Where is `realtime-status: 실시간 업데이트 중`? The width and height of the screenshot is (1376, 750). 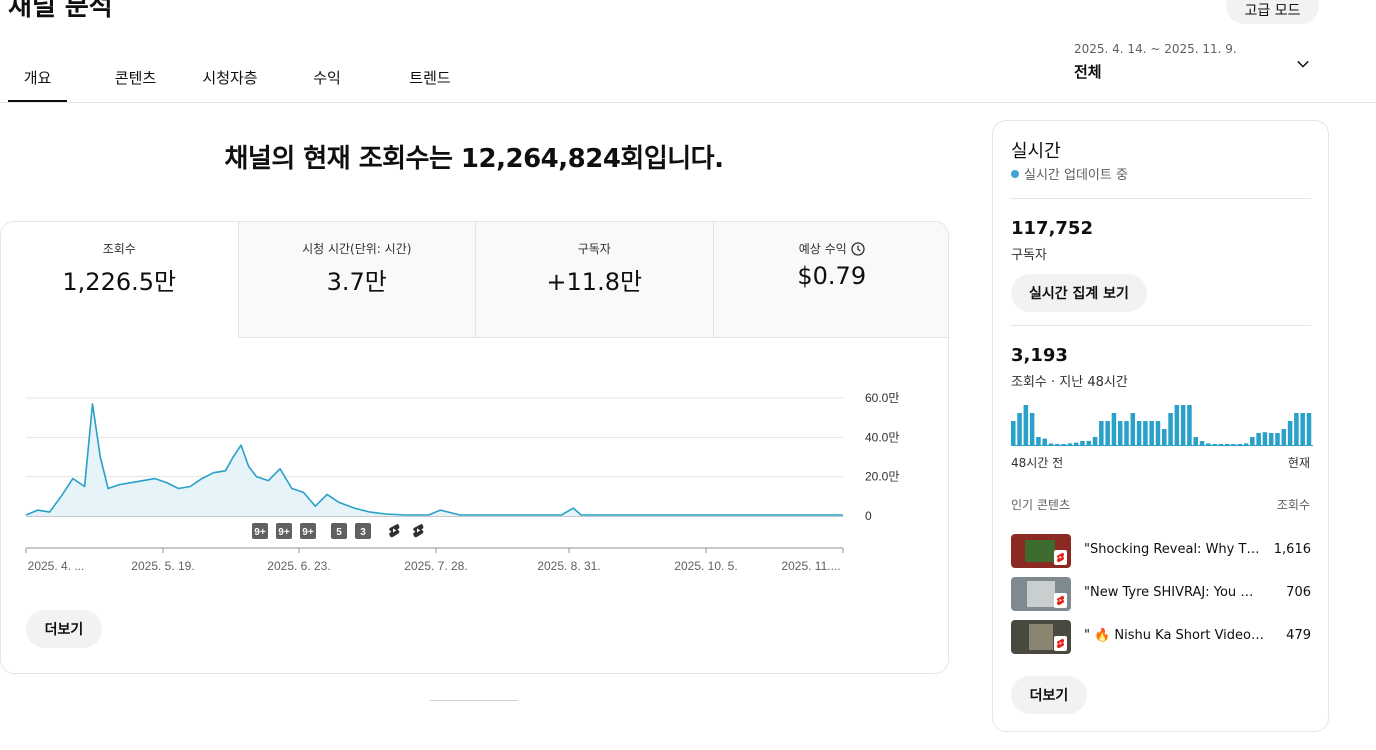 realtime-status: 실시간 업데이트 중 is located at coordinates (1069, 173).